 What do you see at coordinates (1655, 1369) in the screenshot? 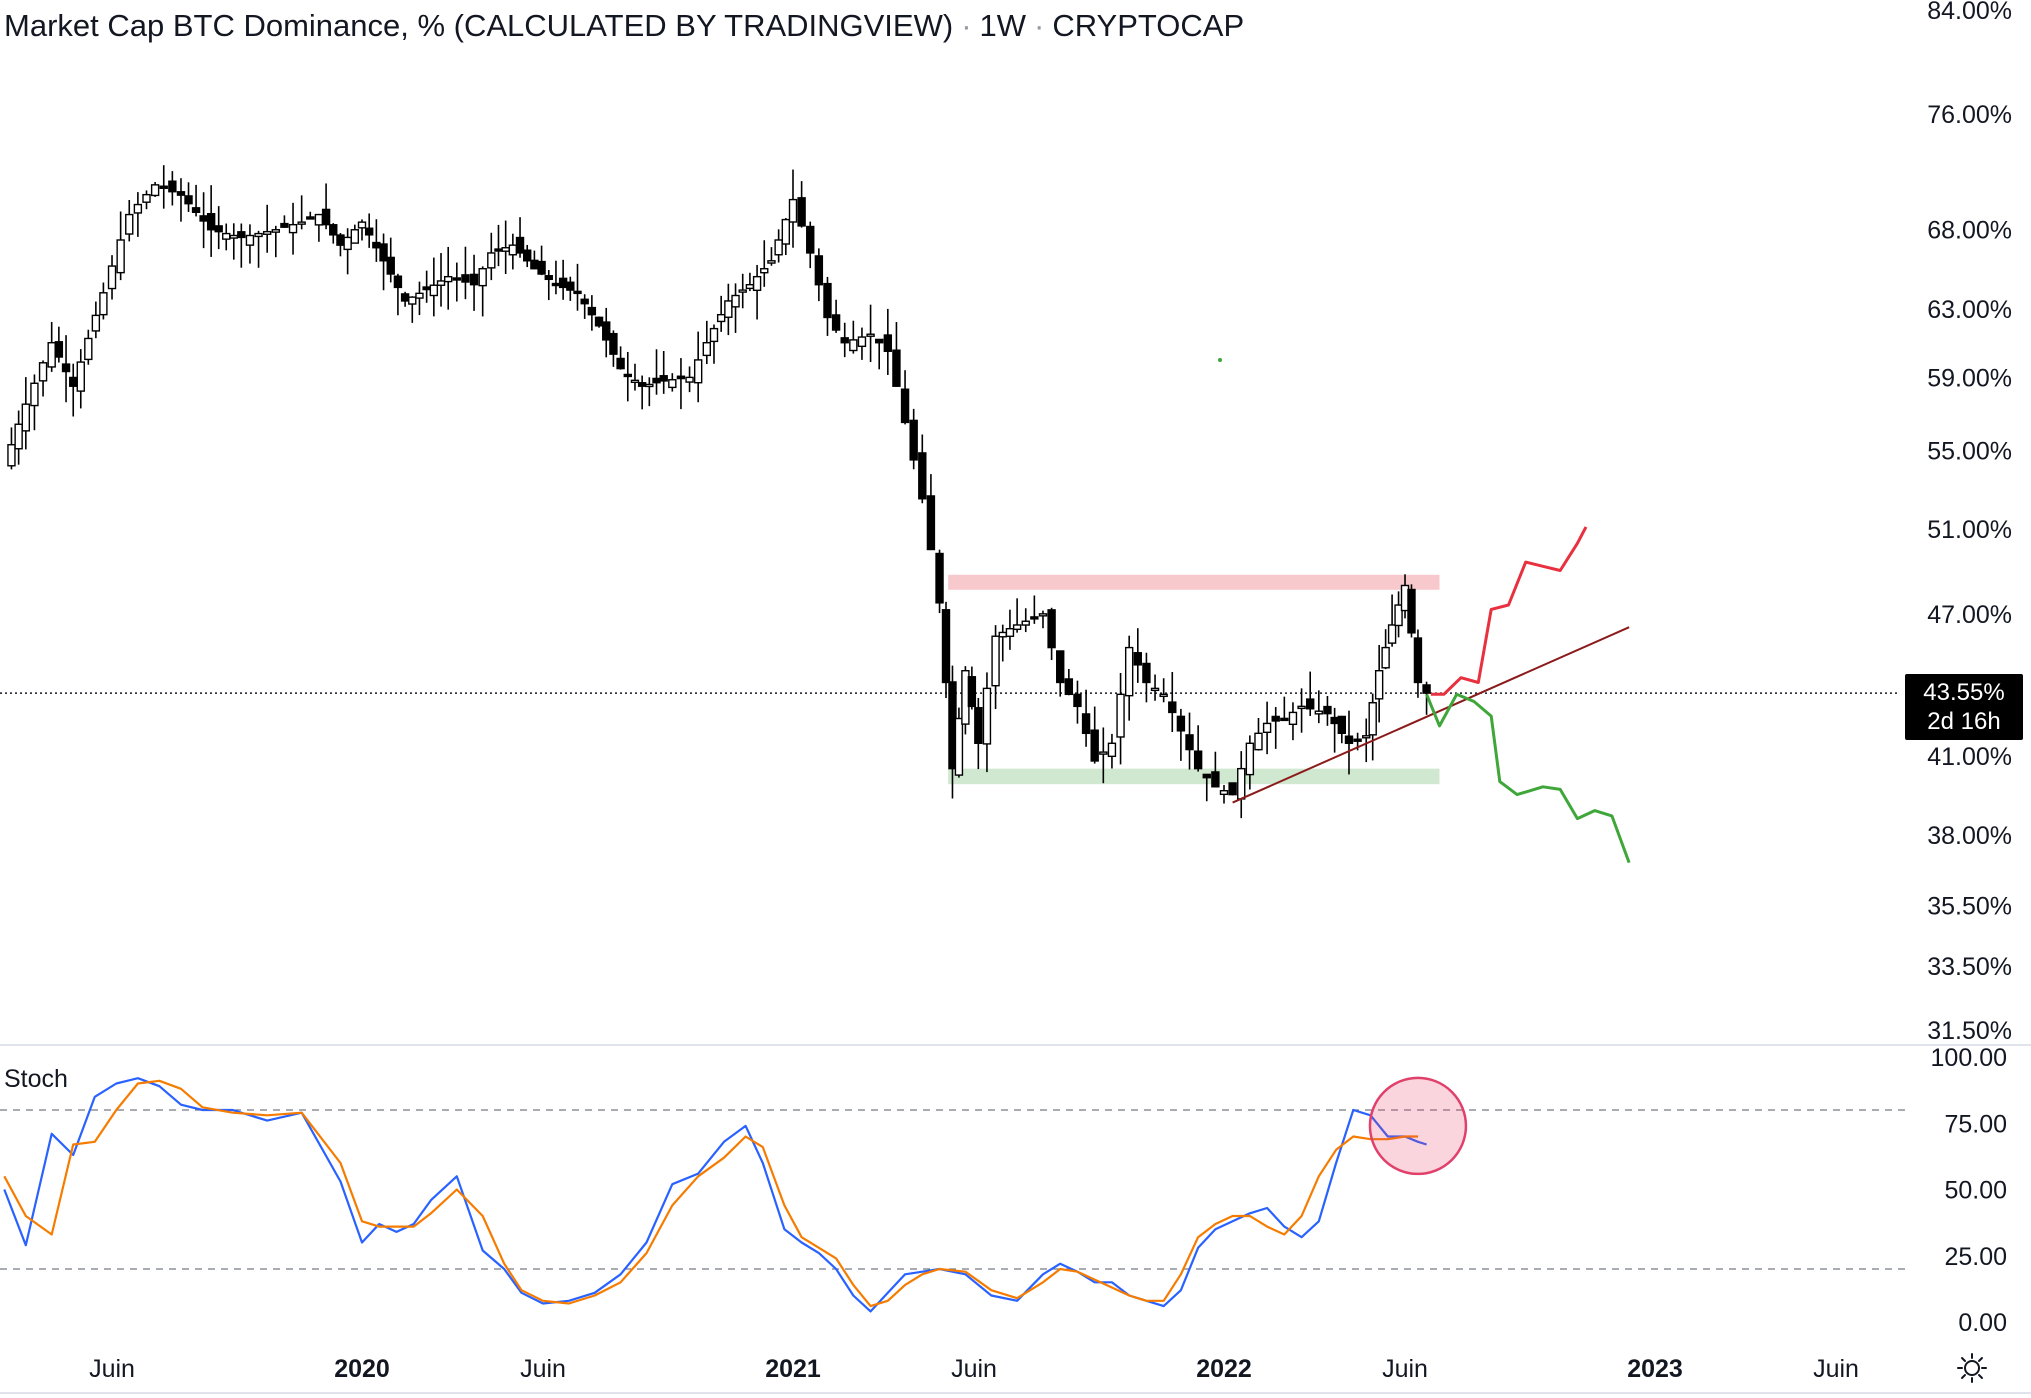
I see `time-axis-label: 2023` at bounding box center [1655, 1369].